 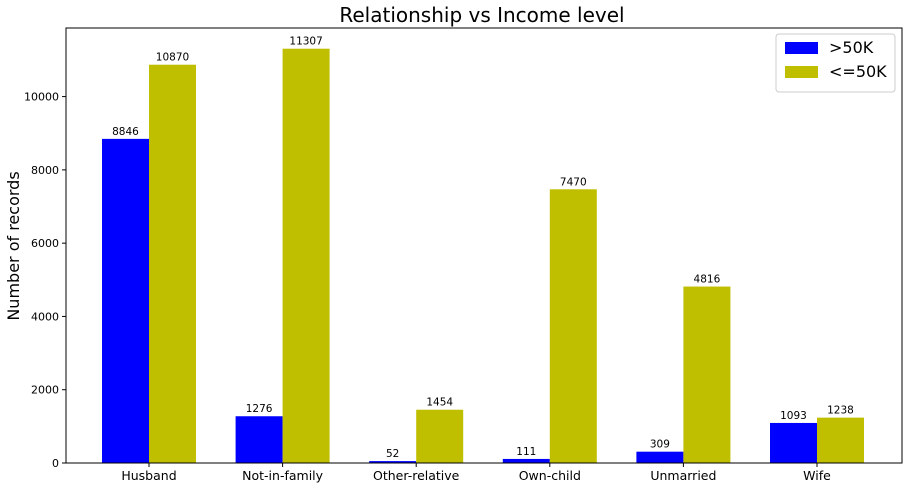 I want to click on x-tick-label: Other-relative, so click(x=416, y=475).